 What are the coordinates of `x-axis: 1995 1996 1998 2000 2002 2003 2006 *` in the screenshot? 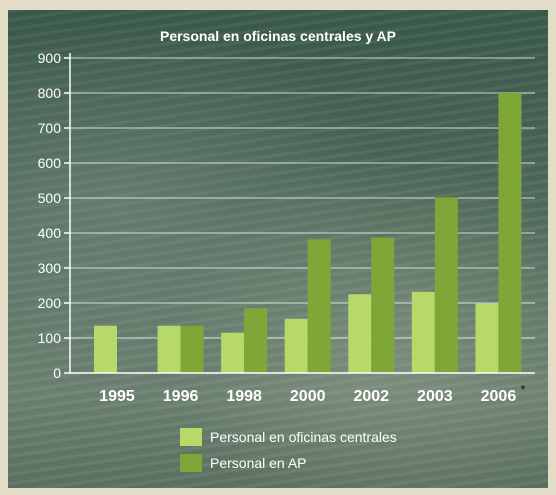 It's located at (302, 388).